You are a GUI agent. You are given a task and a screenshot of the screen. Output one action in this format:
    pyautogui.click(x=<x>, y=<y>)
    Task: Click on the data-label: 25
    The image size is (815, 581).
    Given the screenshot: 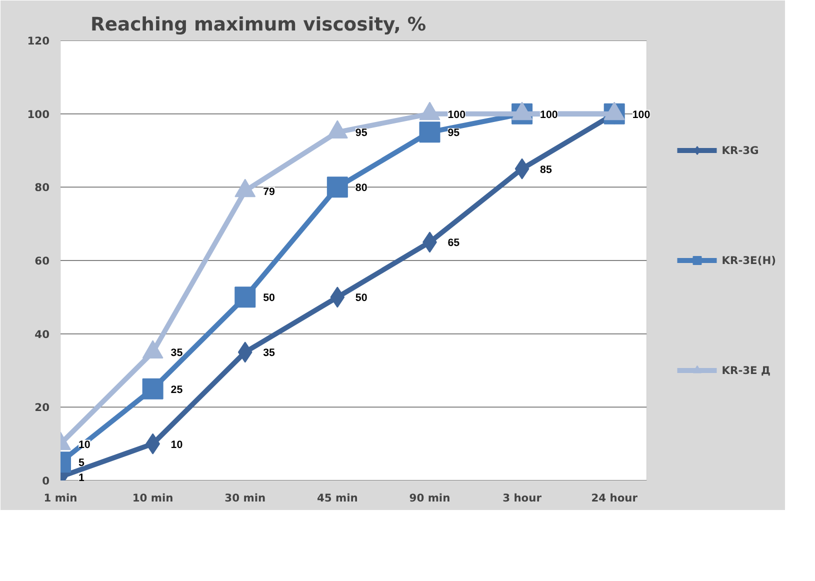 What is the action you would take?
    pyautogui.click(x=176, y=390)
    